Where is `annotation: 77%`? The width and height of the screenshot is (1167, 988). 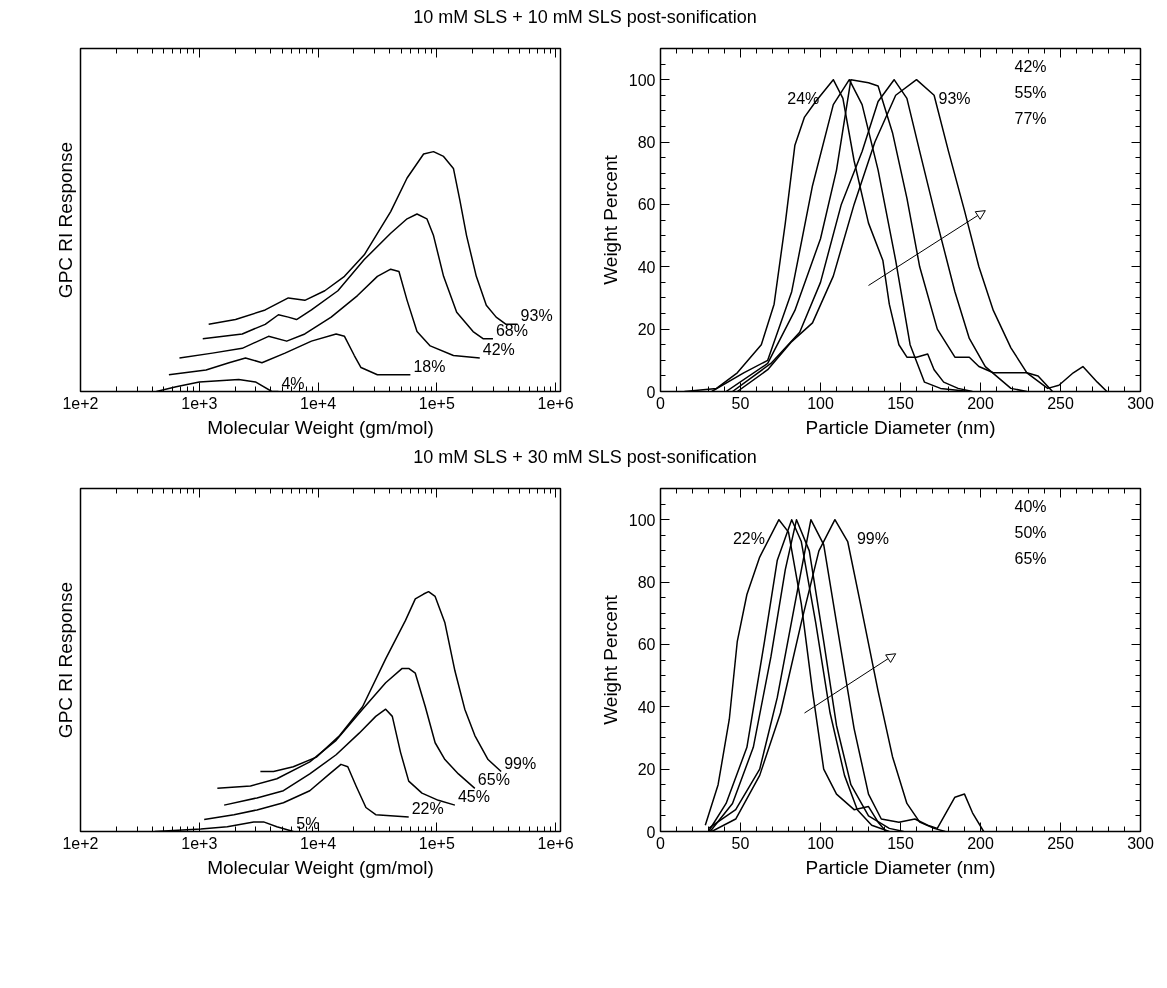
annotation: 77% is located at coordinates (1030, 118).